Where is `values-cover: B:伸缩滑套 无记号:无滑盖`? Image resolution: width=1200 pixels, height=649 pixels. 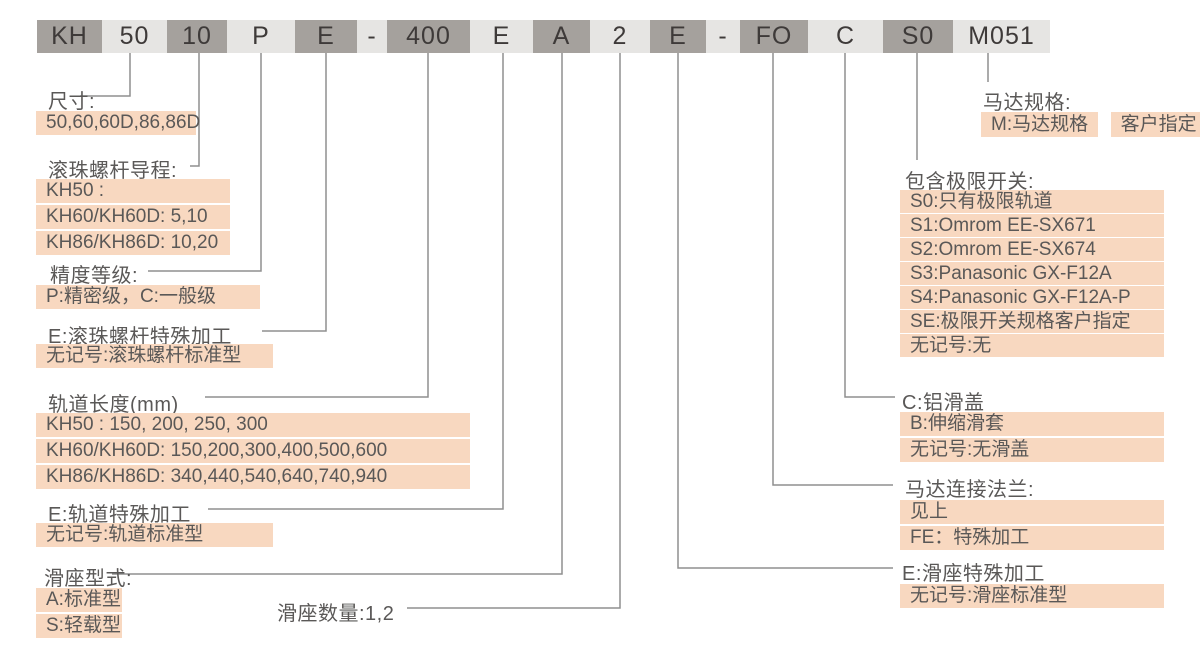 values-cover: B:伸缩滑套 无记号:无滑盖 is located at coordinates (1032, 438).